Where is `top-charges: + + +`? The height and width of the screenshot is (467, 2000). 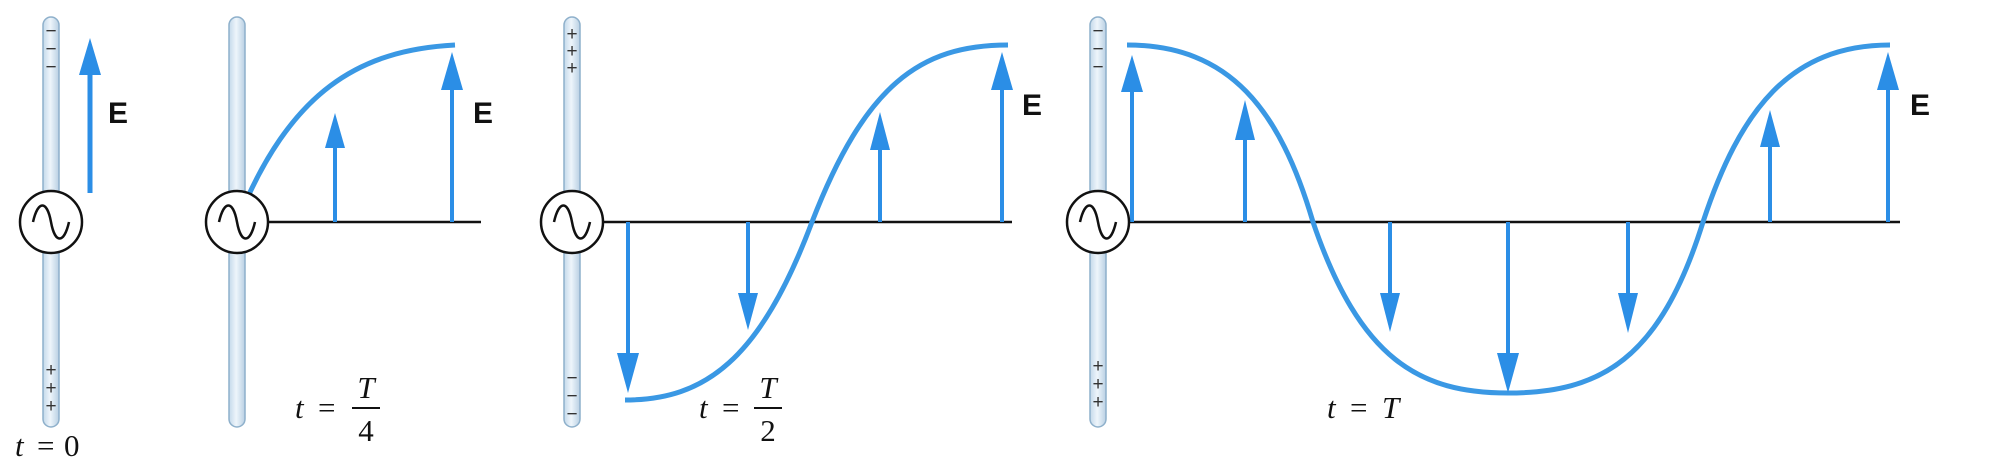 top-charges: + + + is located at coordinates (571, 51).